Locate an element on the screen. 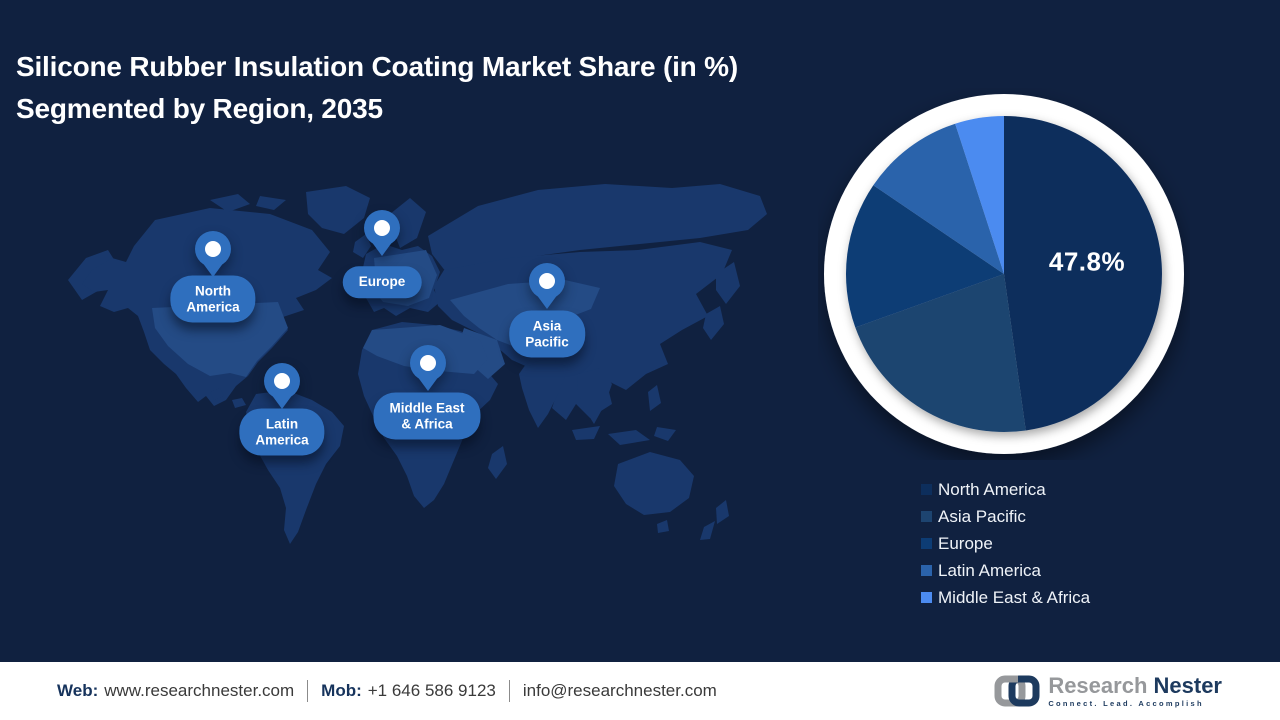 The width and height of the screenshot is (1280, 720). brand-first: Research is located at coordinates (1098, 685).